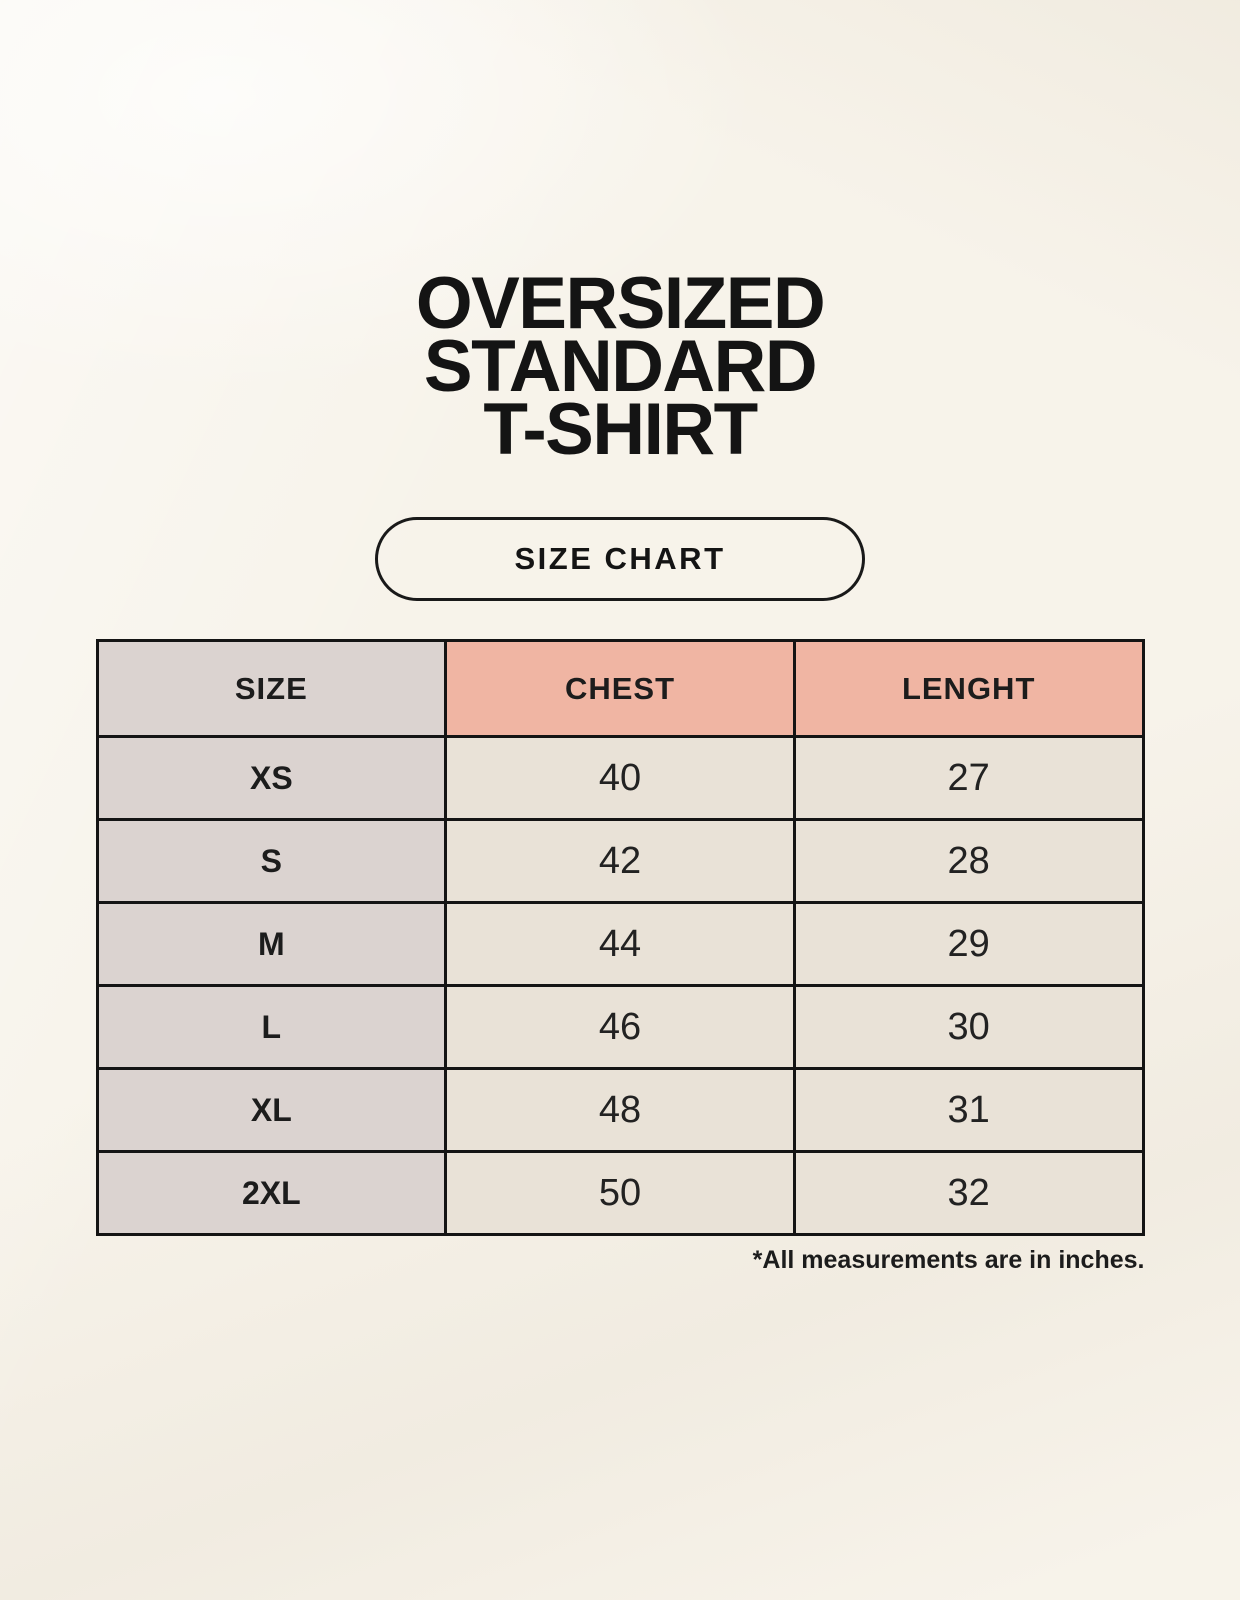 Image resolution: width=1240 pixels, height=1600 pixels. I want to click on row-l-size-label: L, so click(271, 1027).